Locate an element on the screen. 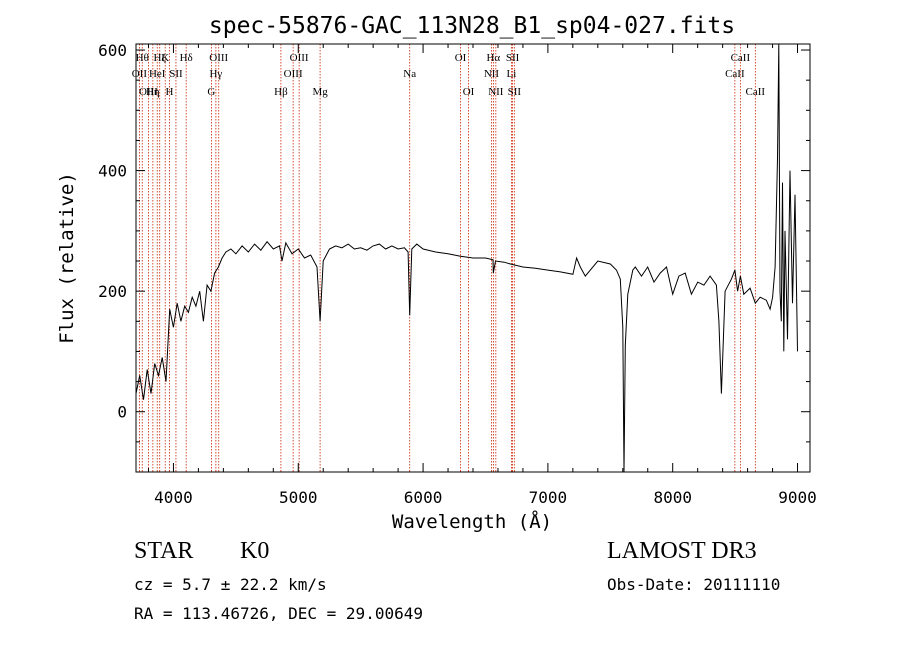 The image size is (900, 649). line-label-0: OII is located at coordinates (140, 74).